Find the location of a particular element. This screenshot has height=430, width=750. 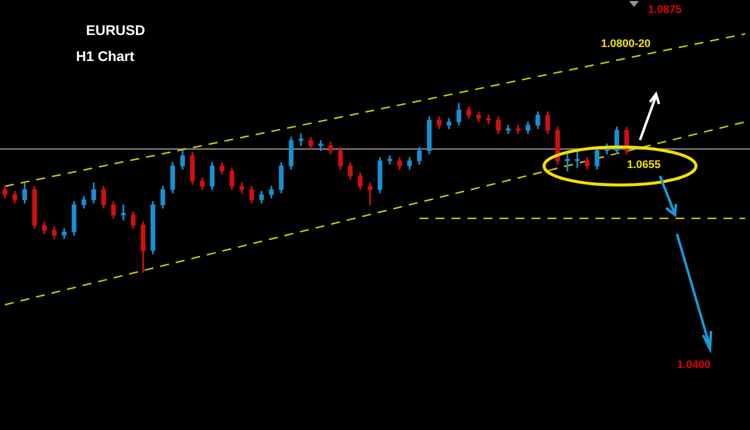

text: 1.0400 is located at coordinates (694, 365).